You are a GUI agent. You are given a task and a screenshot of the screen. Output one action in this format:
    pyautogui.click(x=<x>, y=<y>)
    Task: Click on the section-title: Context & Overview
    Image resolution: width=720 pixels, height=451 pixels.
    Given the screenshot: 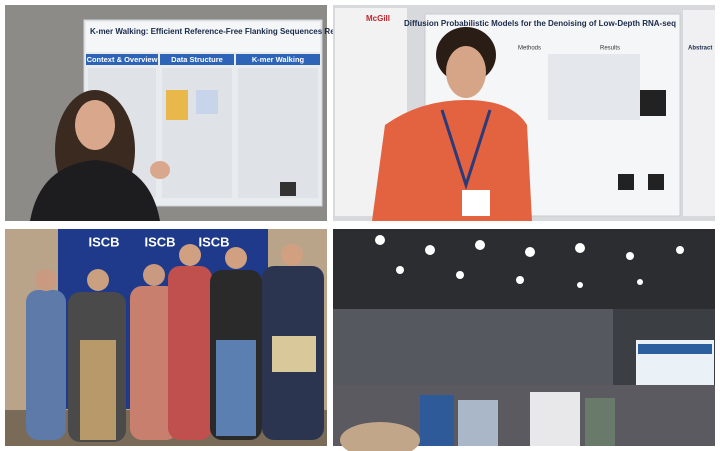 What is the action you would take?
    pyautogui.click(x=122, y=59)
    